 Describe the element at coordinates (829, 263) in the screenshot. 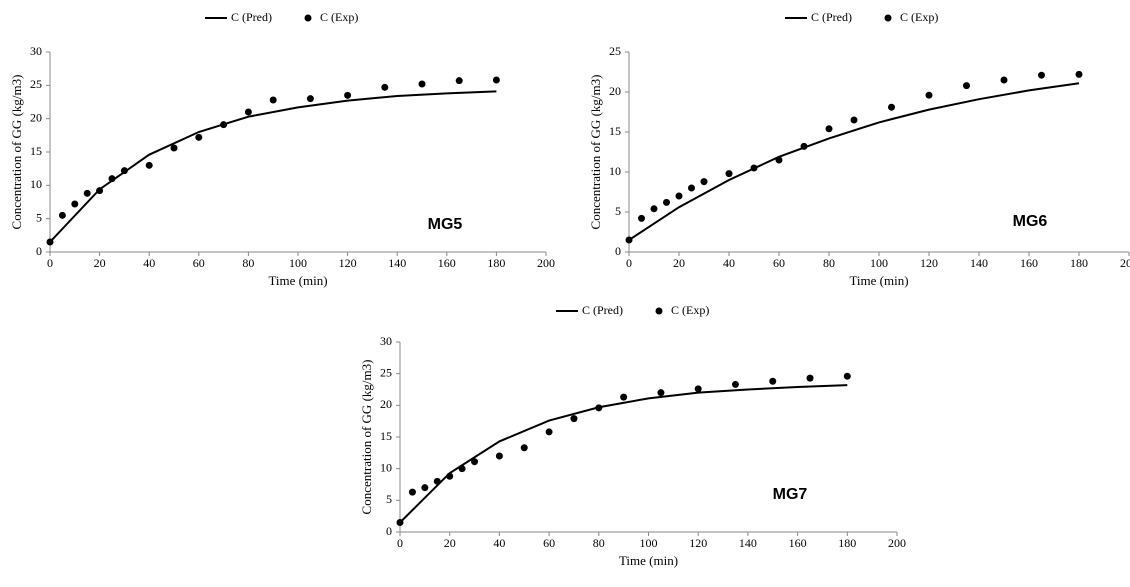

I see `x-tick-label: 80` at that location.